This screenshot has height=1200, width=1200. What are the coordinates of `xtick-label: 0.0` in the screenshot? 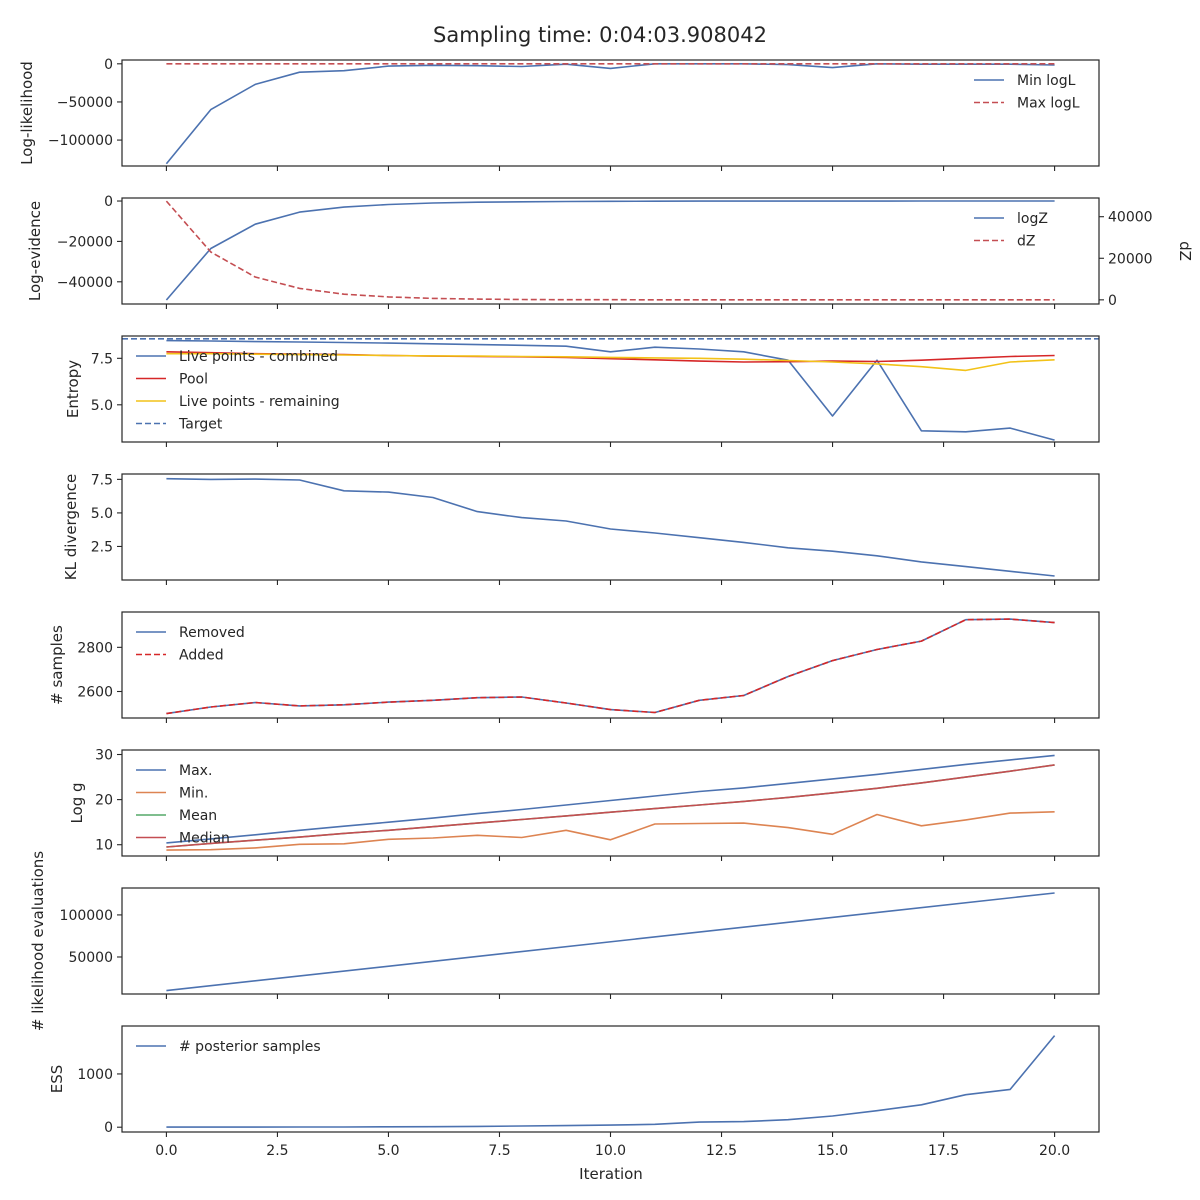 It's located at (166, 1151).